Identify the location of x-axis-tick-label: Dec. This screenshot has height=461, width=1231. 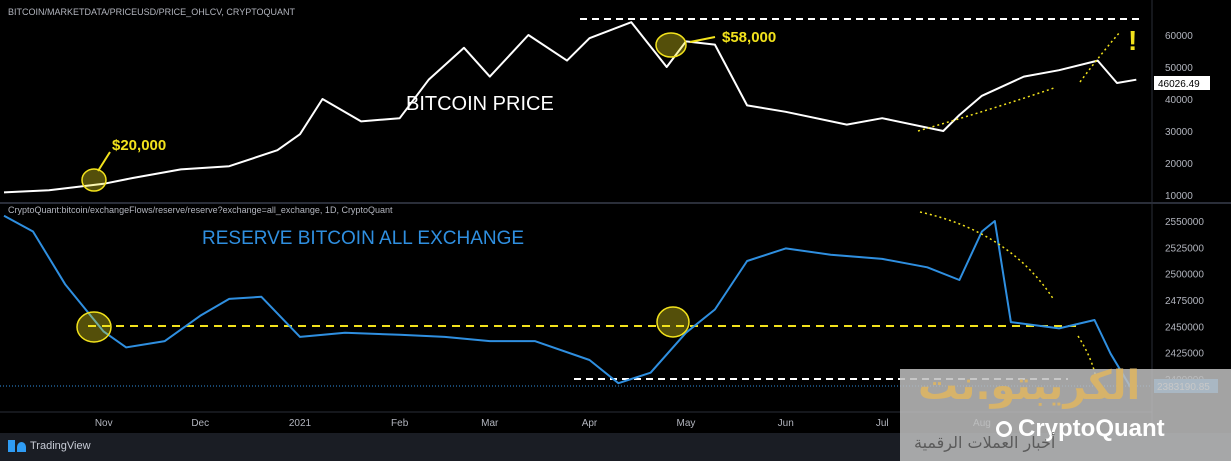
(200, 423).